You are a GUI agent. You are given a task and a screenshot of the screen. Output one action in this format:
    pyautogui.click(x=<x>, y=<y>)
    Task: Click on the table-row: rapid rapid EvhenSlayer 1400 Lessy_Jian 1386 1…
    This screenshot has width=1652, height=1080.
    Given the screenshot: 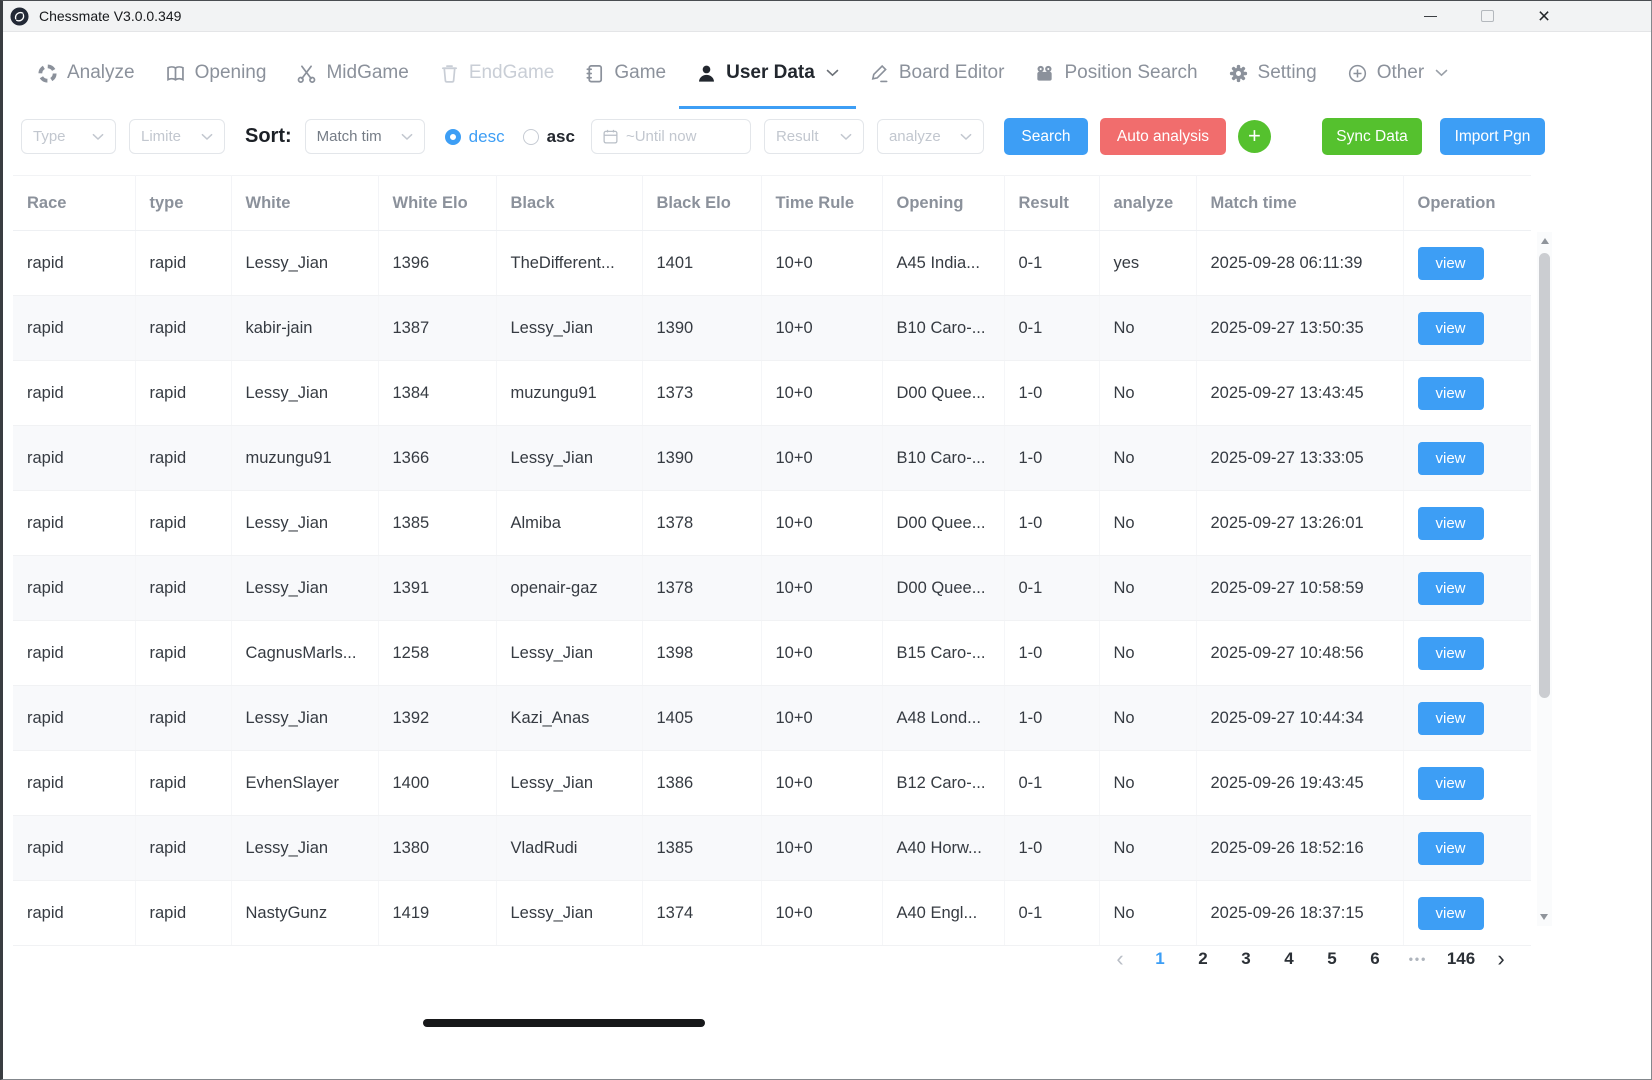 What is the action you would take?
    pyautogui.click(x=772, y=783)
    